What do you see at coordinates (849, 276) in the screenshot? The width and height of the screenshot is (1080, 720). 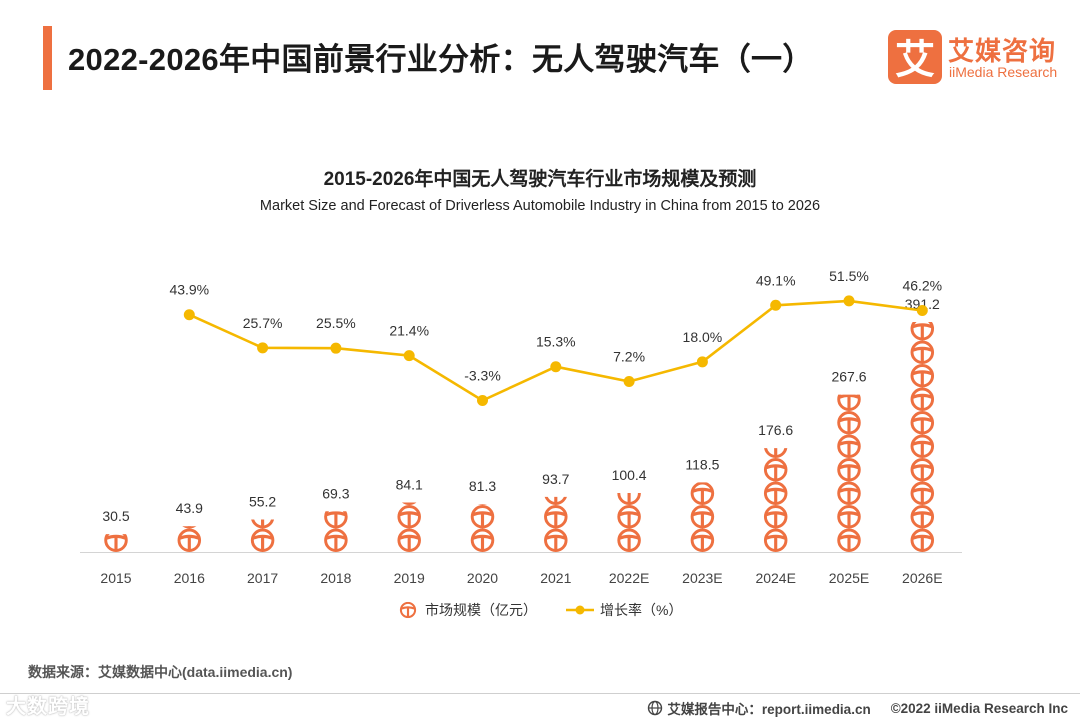 I see `growth-rate-label: 51.5%` at bounding box center [849, 276].